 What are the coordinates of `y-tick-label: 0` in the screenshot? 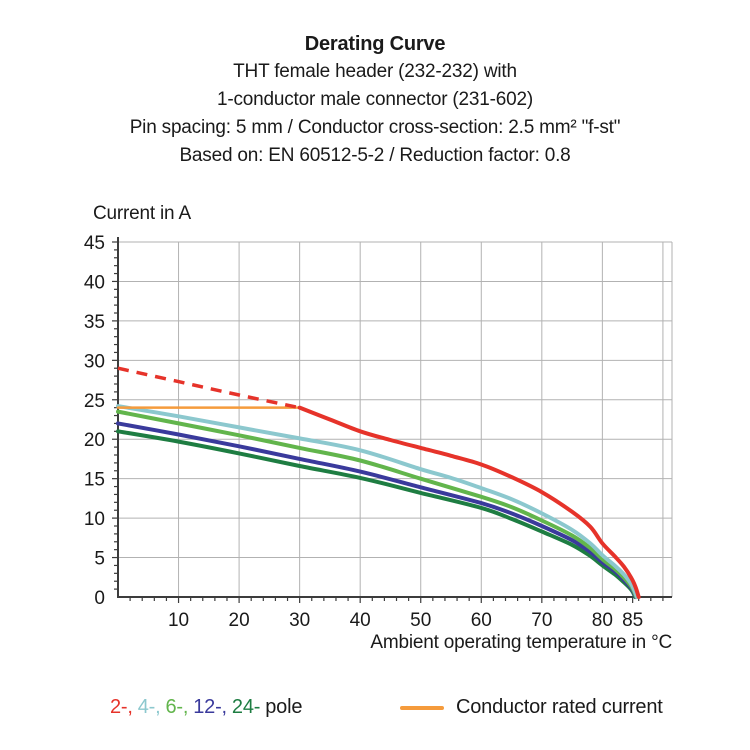 It's located at (99, 598).